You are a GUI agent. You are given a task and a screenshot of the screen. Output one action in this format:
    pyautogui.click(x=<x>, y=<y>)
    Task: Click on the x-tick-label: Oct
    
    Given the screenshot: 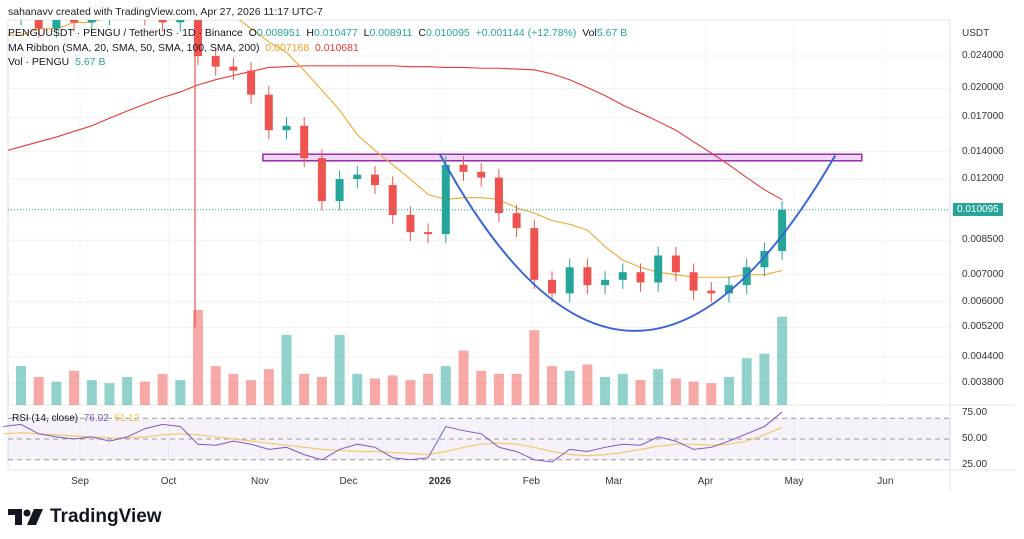 What is the action you would take?
    pyautogui.click(x=168, y=481)
    